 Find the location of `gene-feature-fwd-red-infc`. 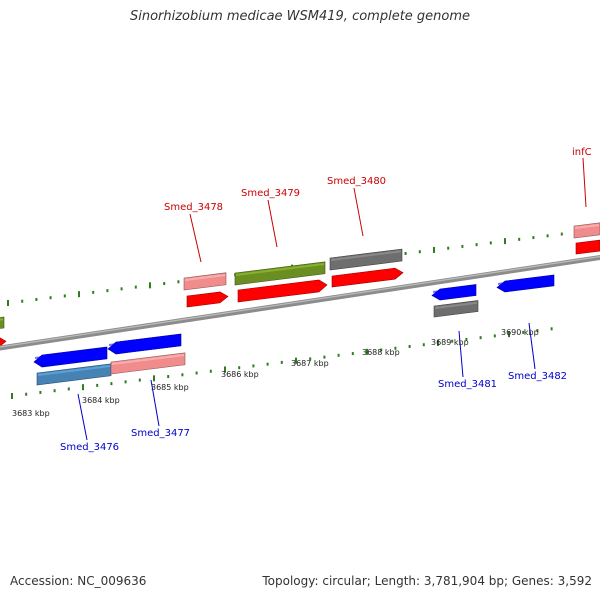

gene-feature-fwd-red-infc is located at coordinates (587, 247).